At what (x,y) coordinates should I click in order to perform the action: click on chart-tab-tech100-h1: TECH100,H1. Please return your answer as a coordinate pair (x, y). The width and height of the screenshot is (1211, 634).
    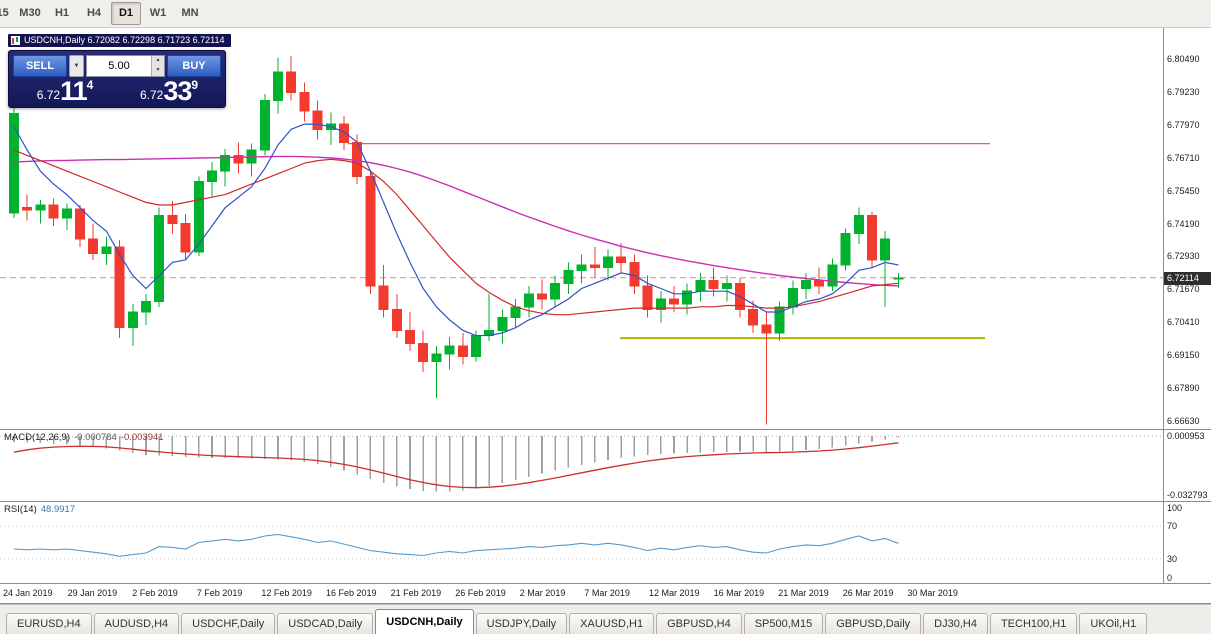
    Looking at the image, I should click on (1033, 623).